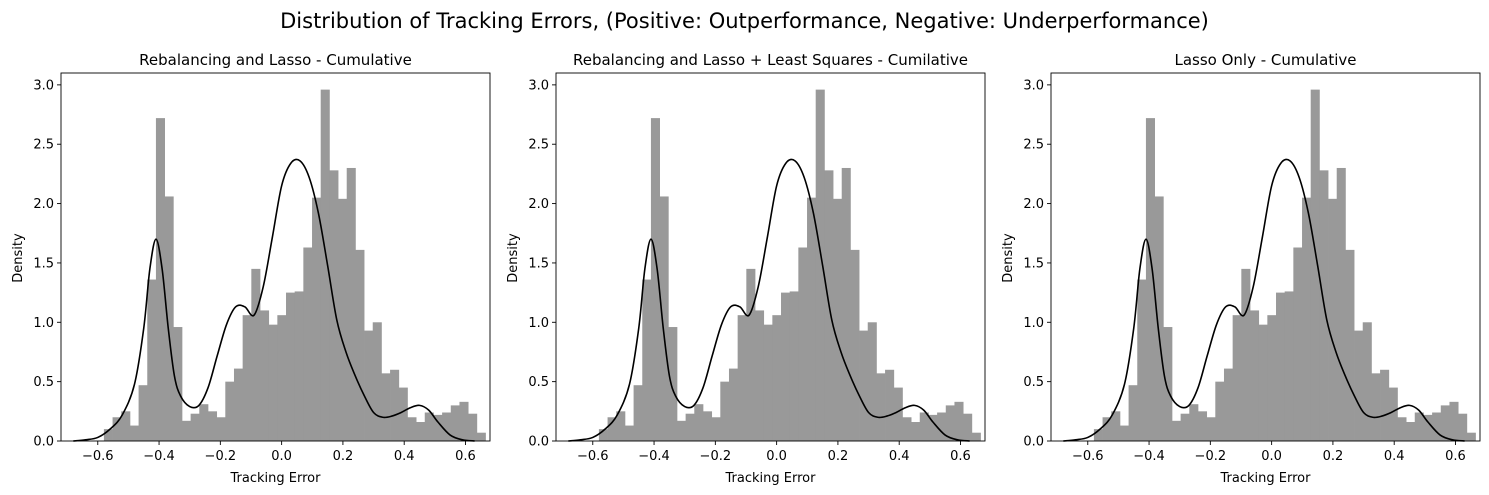  Describe the element at coordinates (654, 456) in the screenshot. I see `x-tick-label: −0.4` at that location.